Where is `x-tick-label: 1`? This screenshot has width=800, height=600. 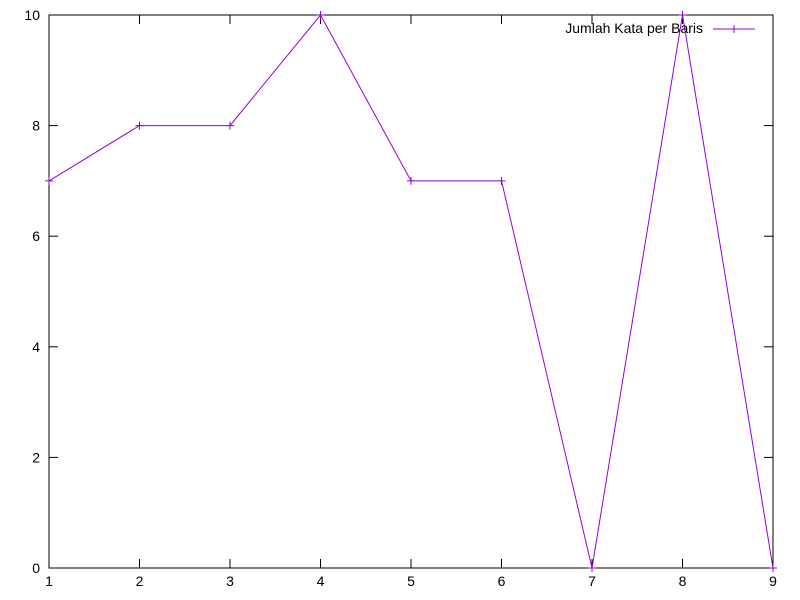
x-tick-label: 1 is located at coordinates (49, 581).